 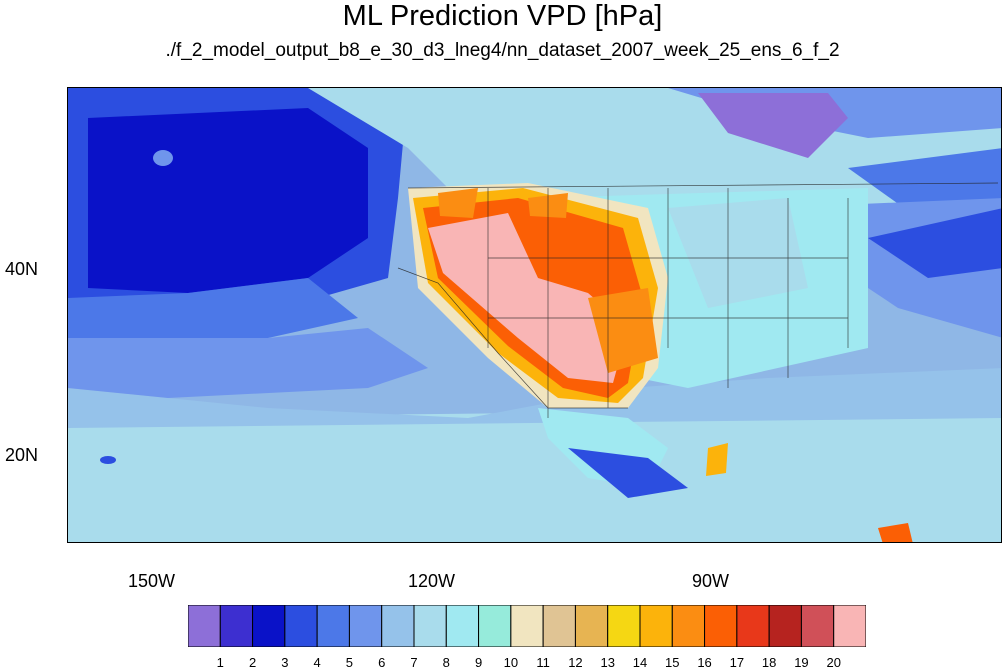 I want to click on colorbar-tick-label: 9, so click(x=478, y=662).